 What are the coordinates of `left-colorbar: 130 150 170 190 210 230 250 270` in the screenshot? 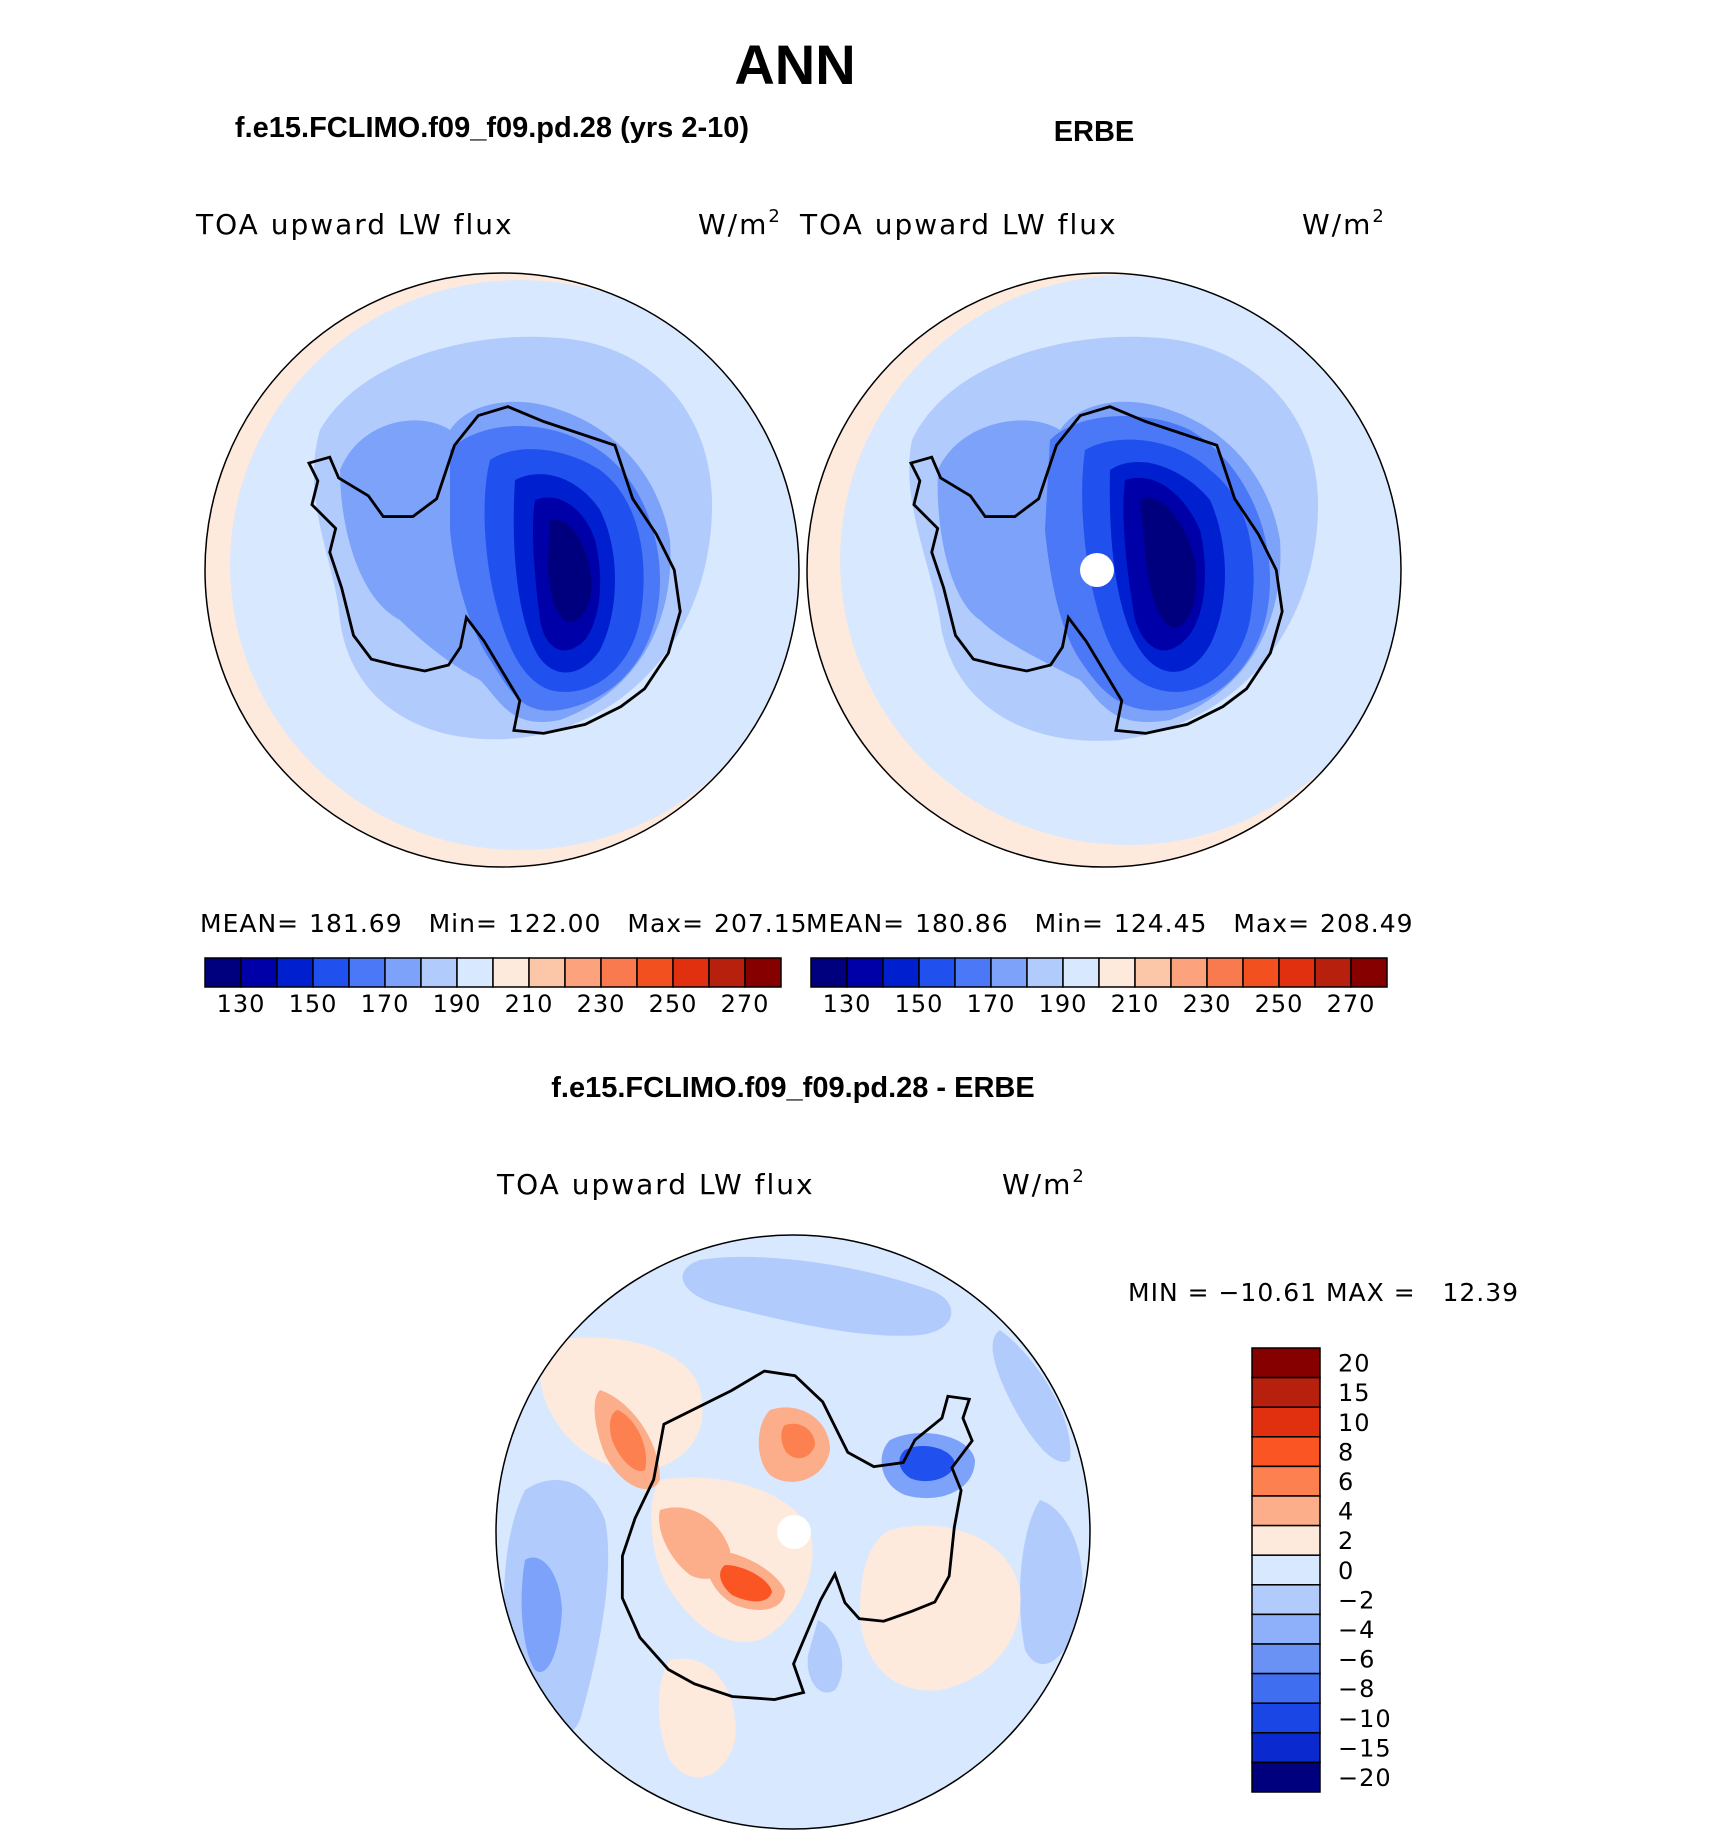 It's located at (493, 987).